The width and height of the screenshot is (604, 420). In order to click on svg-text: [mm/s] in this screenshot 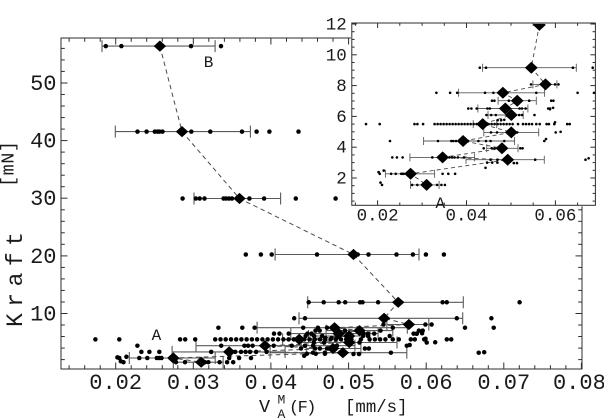, I will do `click(376, 408)`.